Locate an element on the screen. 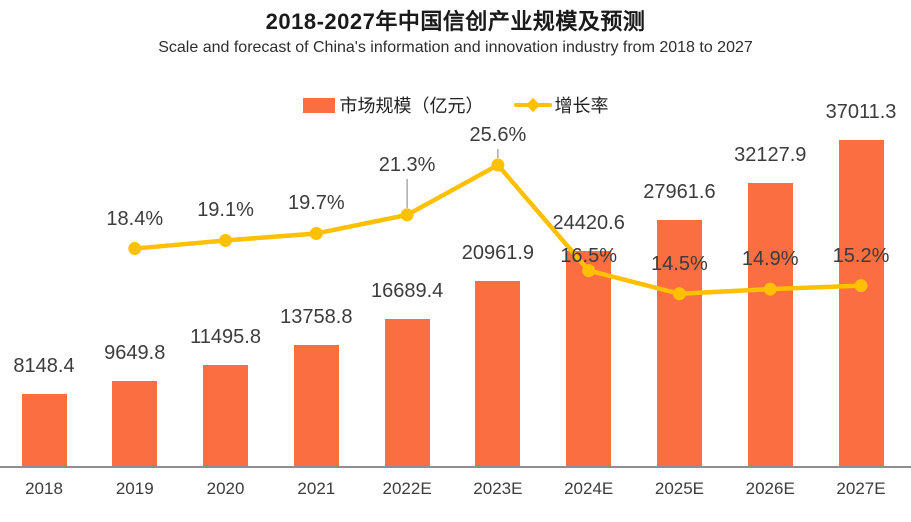  bar-2020 is located at coordinates (226, 415).